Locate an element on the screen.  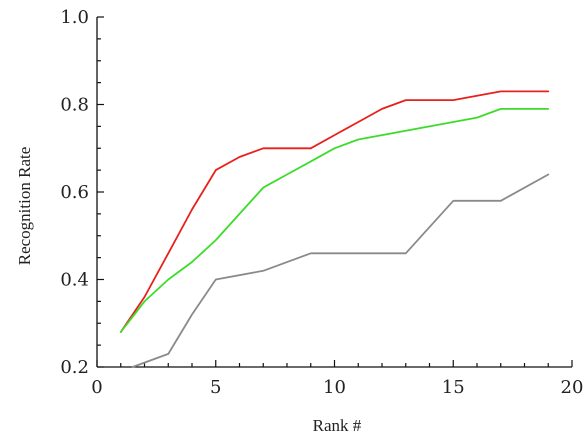
x-tick-label: 0 is located at coordinates (96, 387).